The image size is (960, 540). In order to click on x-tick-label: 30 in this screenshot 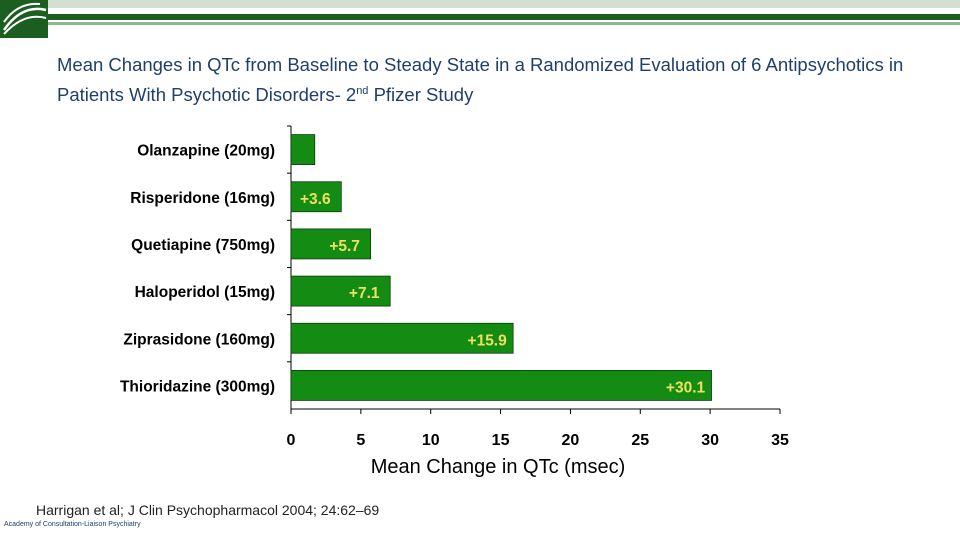, I will do `click(710, 440)`.